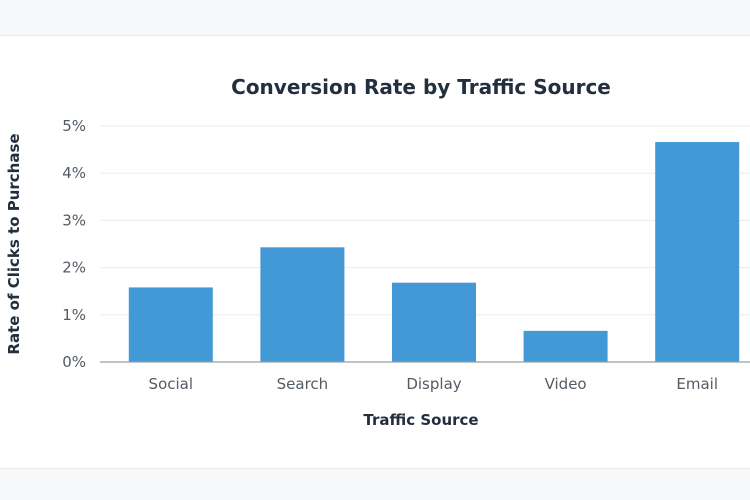  I want to click on y-tick-label: 2%, so click(74, 268).